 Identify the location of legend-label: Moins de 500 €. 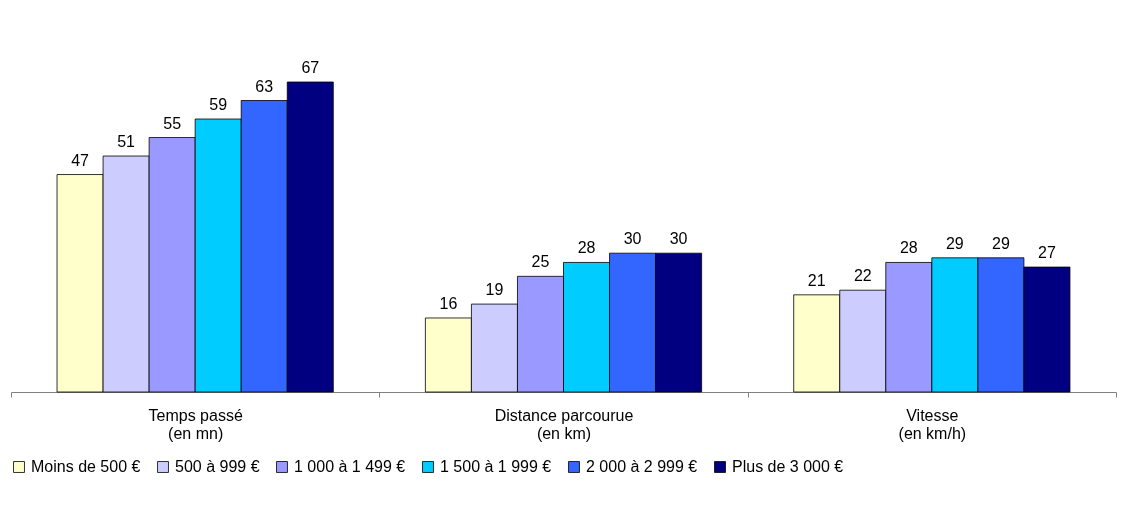
(86, 466).